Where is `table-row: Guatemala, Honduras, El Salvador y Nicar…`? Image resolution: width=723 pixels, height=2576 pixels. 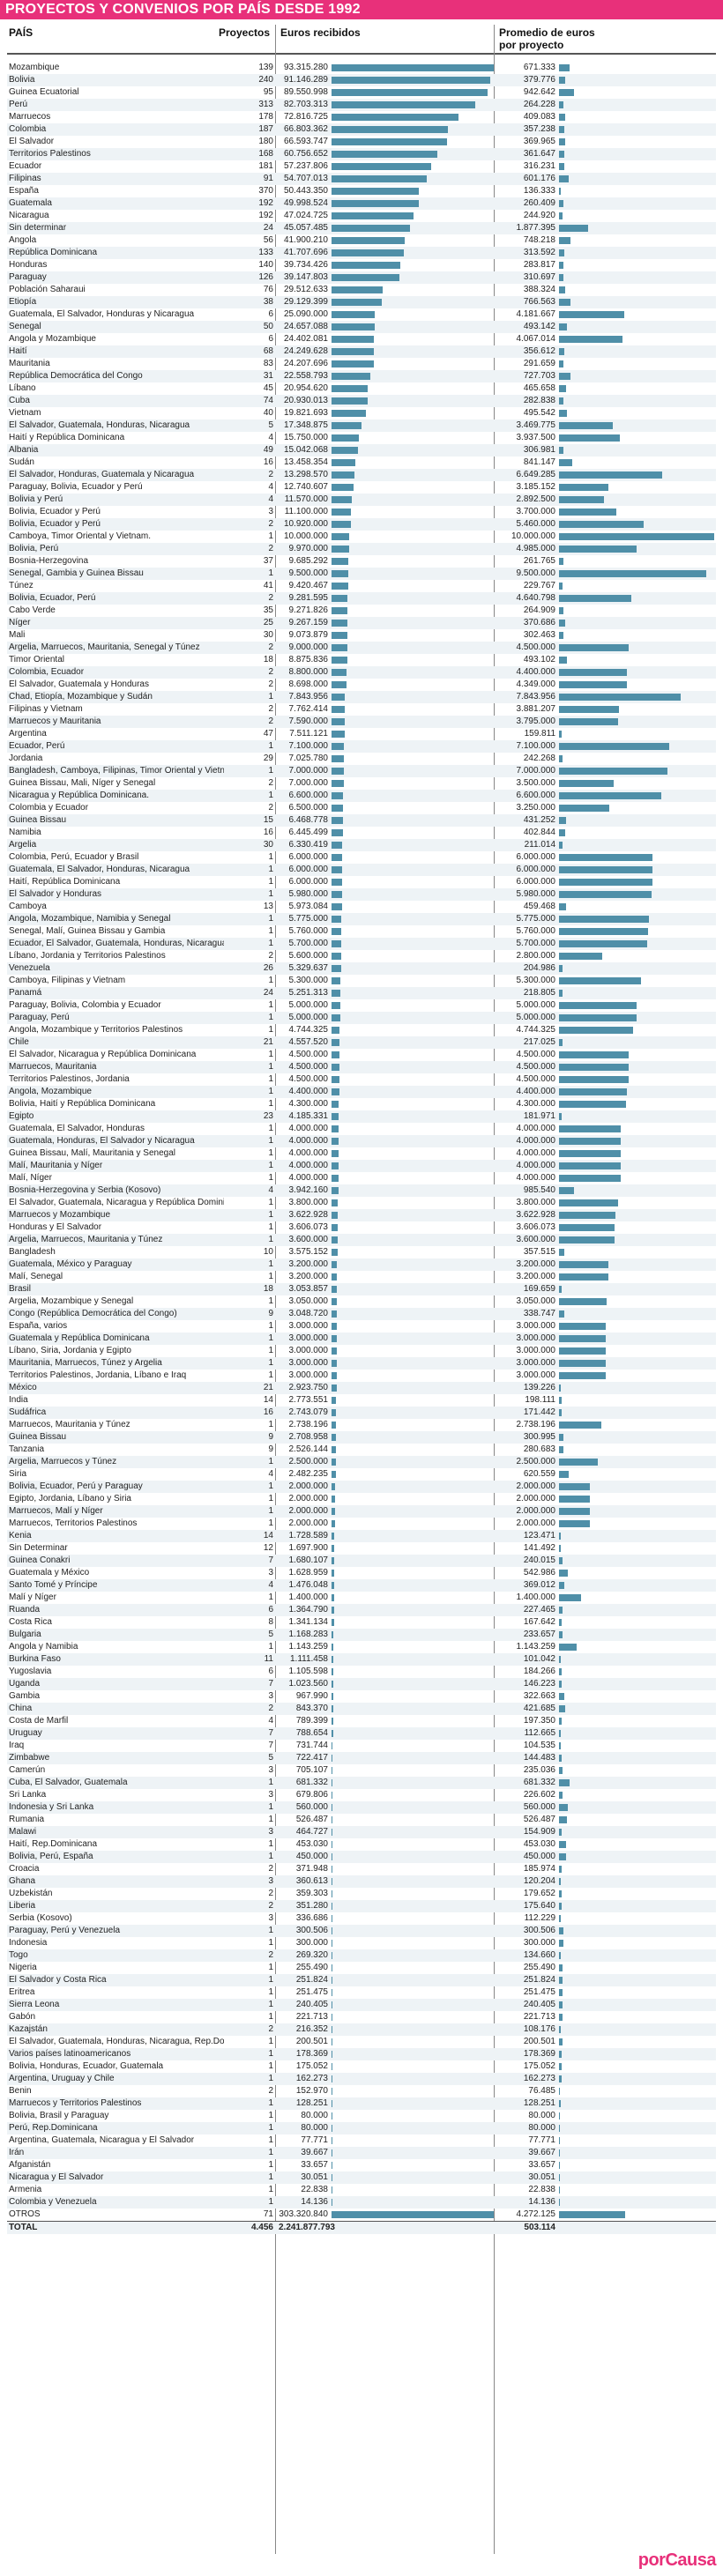
table-row: Guatemala, Honduras, El Salvador y Nicar… is located at coordinates (361, 1141).